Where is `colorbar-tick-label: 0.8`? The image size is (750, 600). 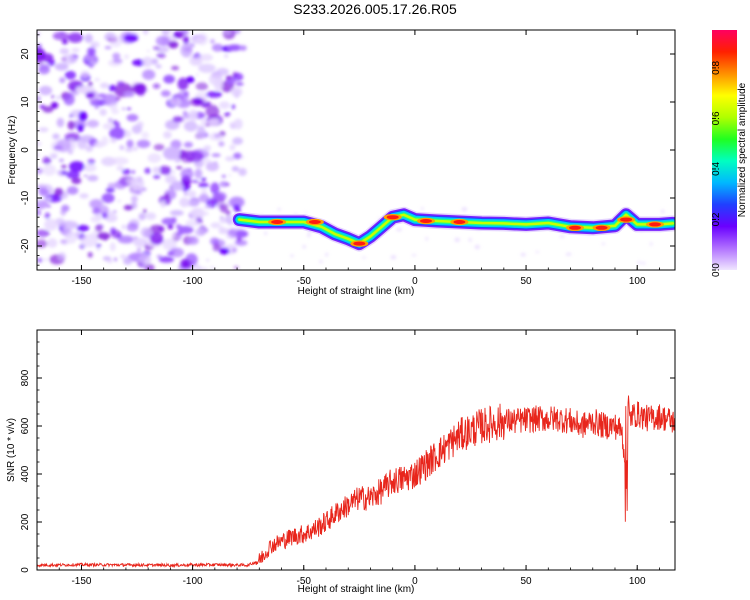 colorbar-tick-label: 0.8 is located at coordinates (716, 68).